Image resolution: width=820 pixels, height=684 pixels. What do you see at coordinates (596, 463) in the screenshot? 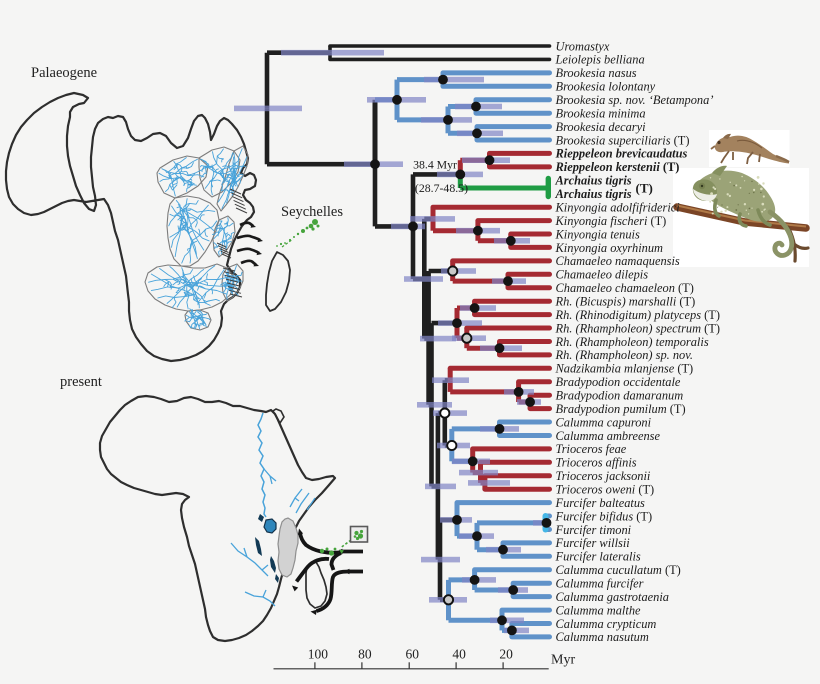
I see `svg-text: Trioceros affinis` at bounding box center [596, 463].